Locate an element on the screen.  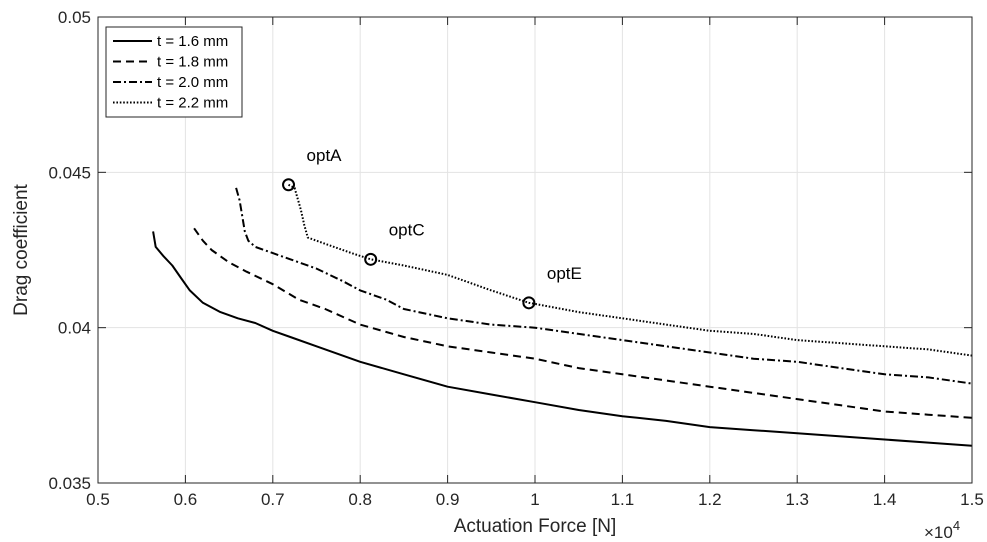
x-tick-label: 1 is located at coordinates (534, 499).